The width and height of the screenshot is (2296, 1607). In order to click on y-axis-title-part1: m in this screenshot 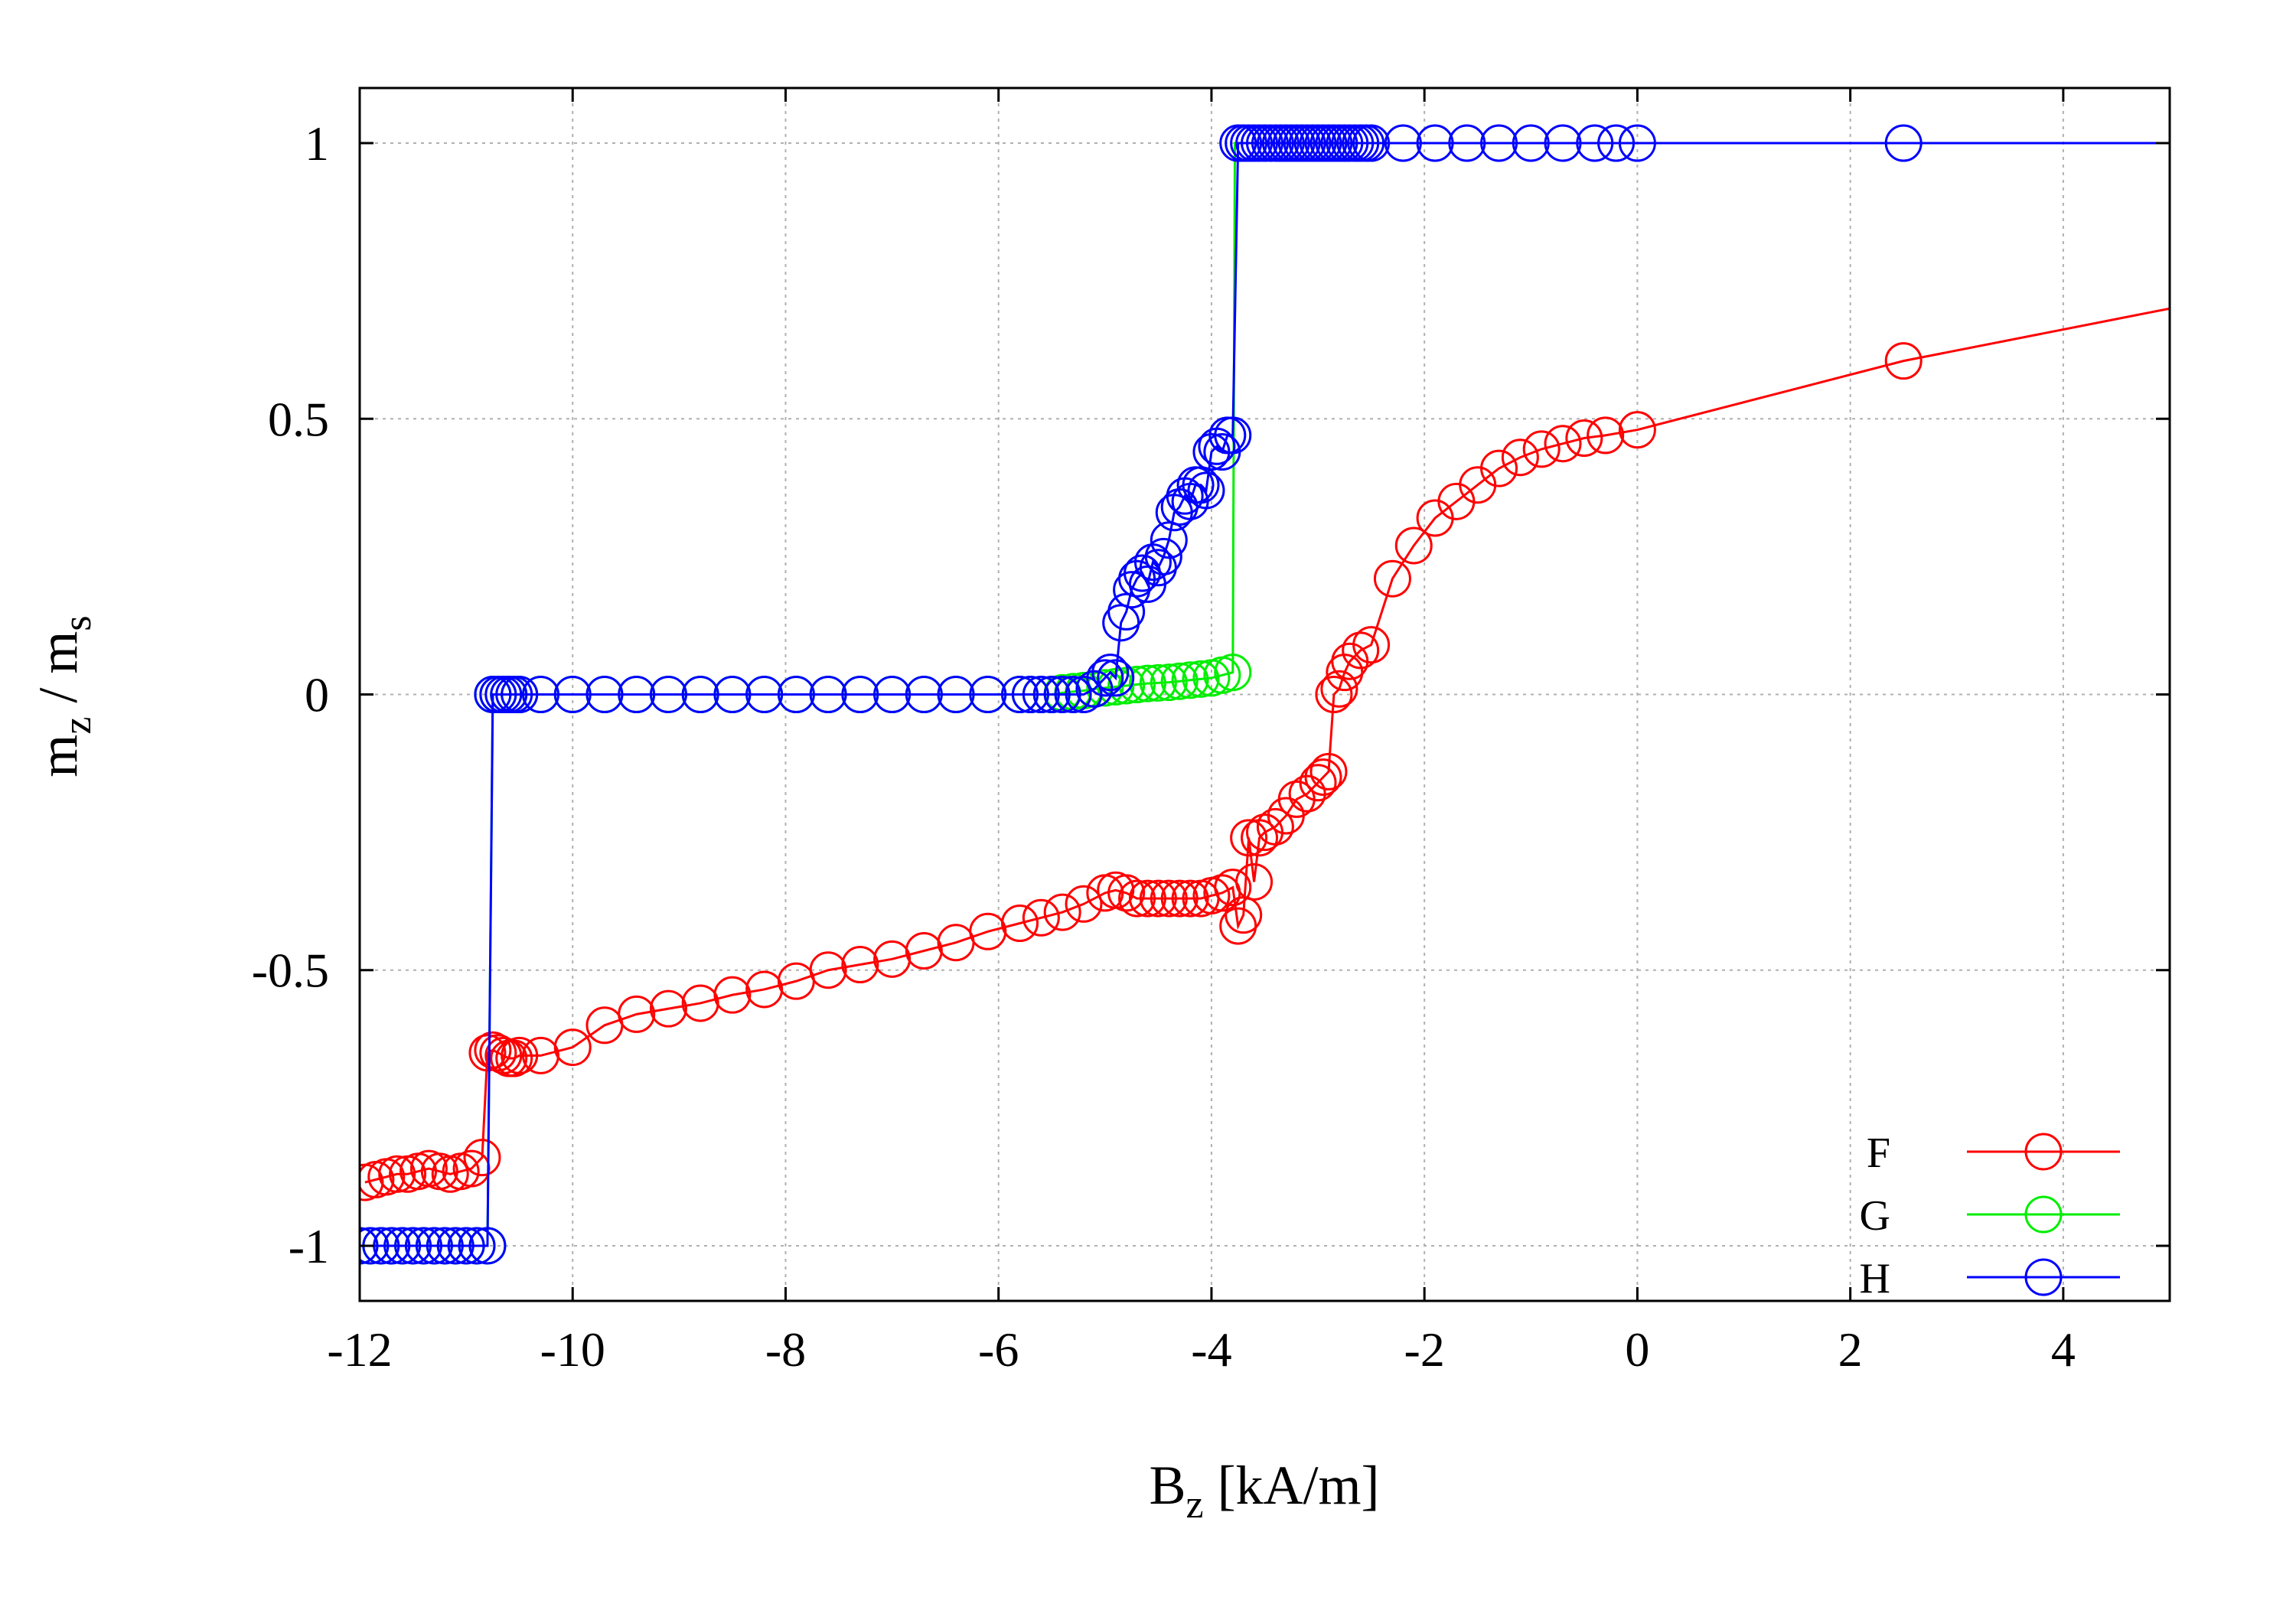, I will do `click(58, 756)`.